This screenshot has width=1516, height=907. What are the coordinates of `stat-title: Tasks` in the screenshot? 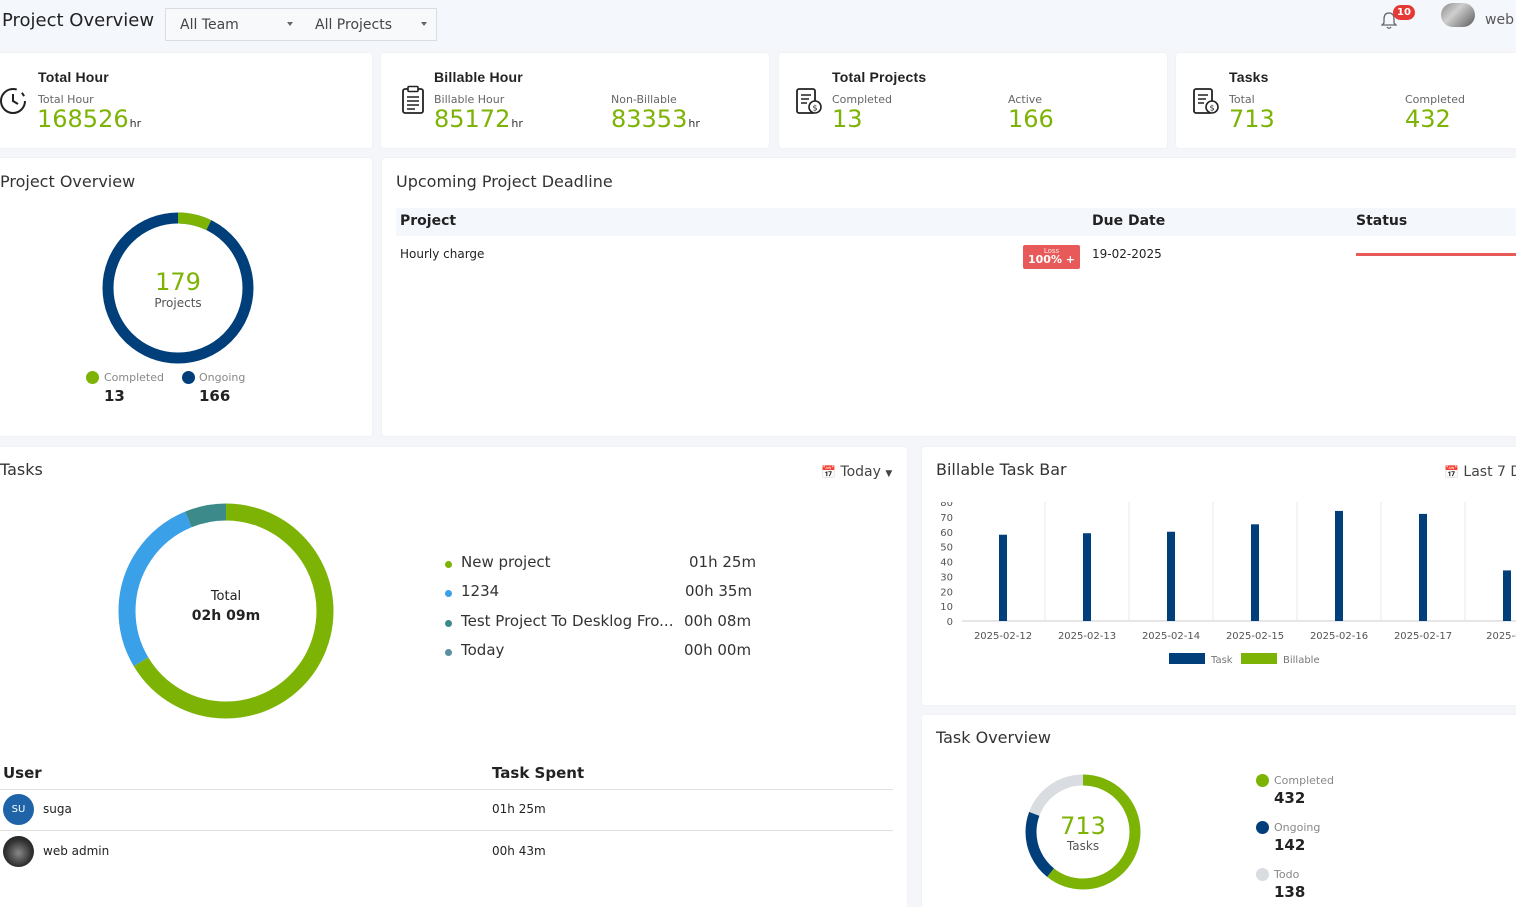 It's located at (1249, 77).